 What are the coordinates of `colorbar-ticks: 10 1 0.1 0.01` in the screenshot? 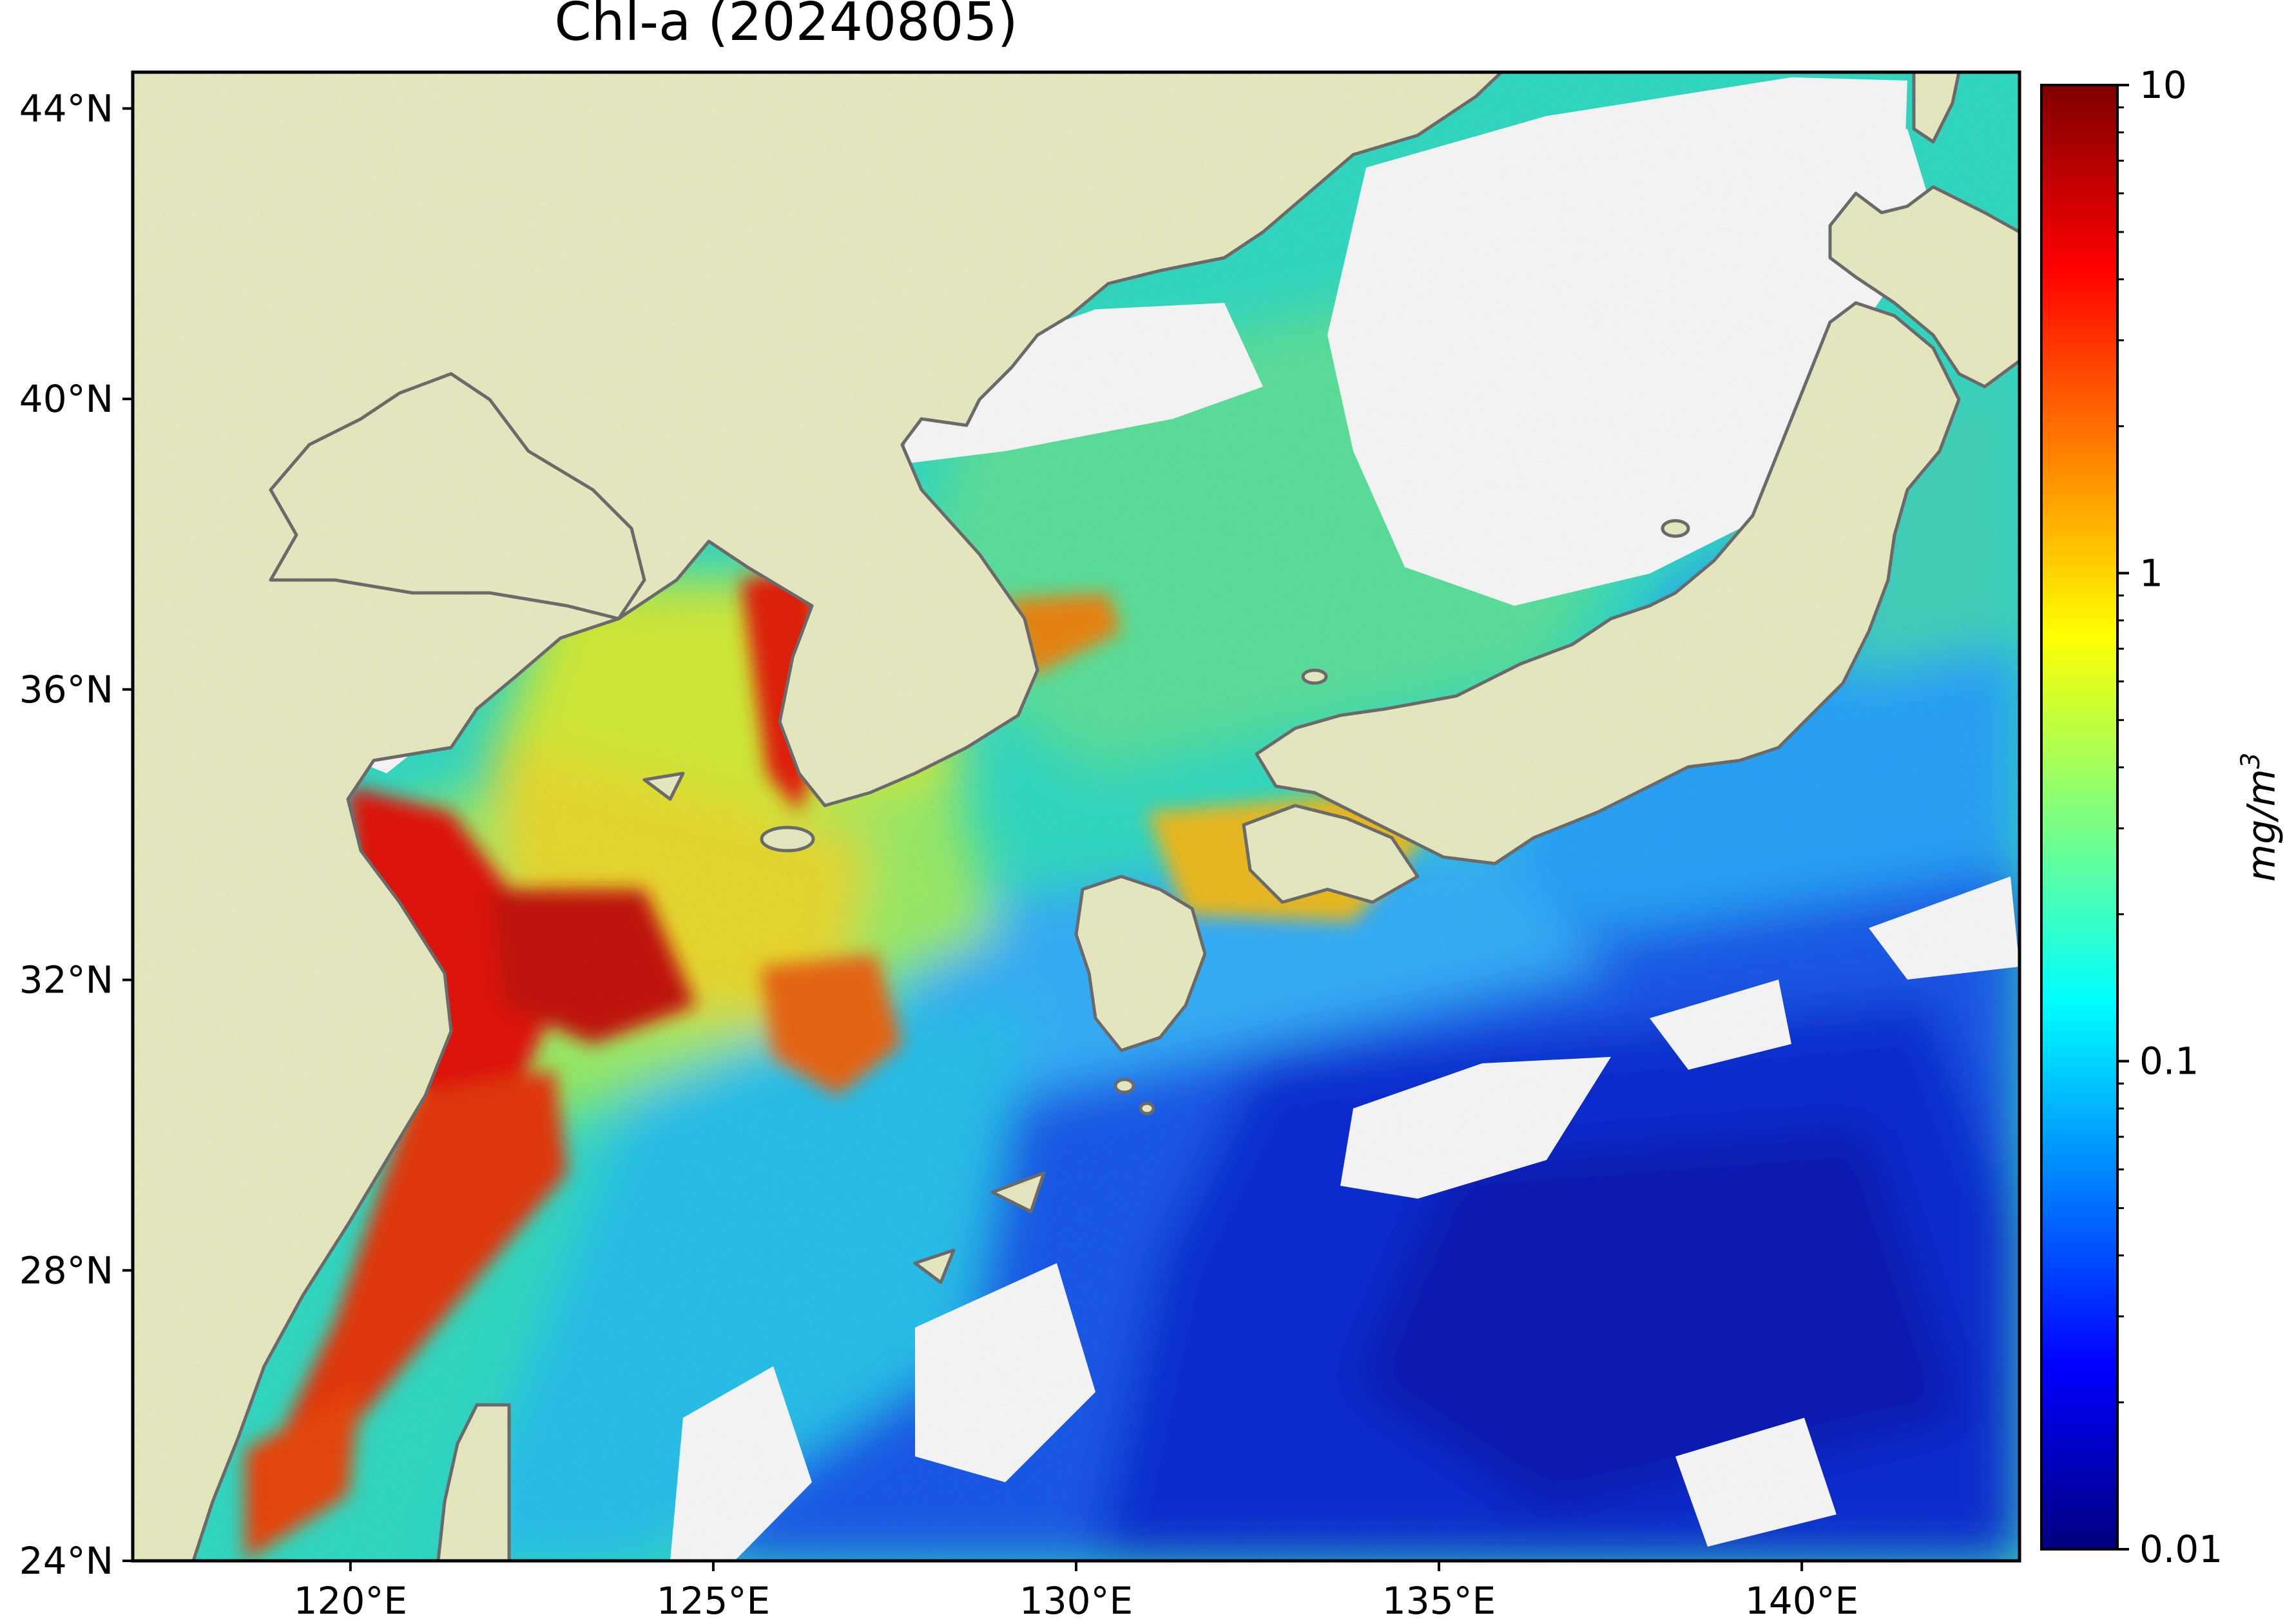 It's located at (2169, 817).